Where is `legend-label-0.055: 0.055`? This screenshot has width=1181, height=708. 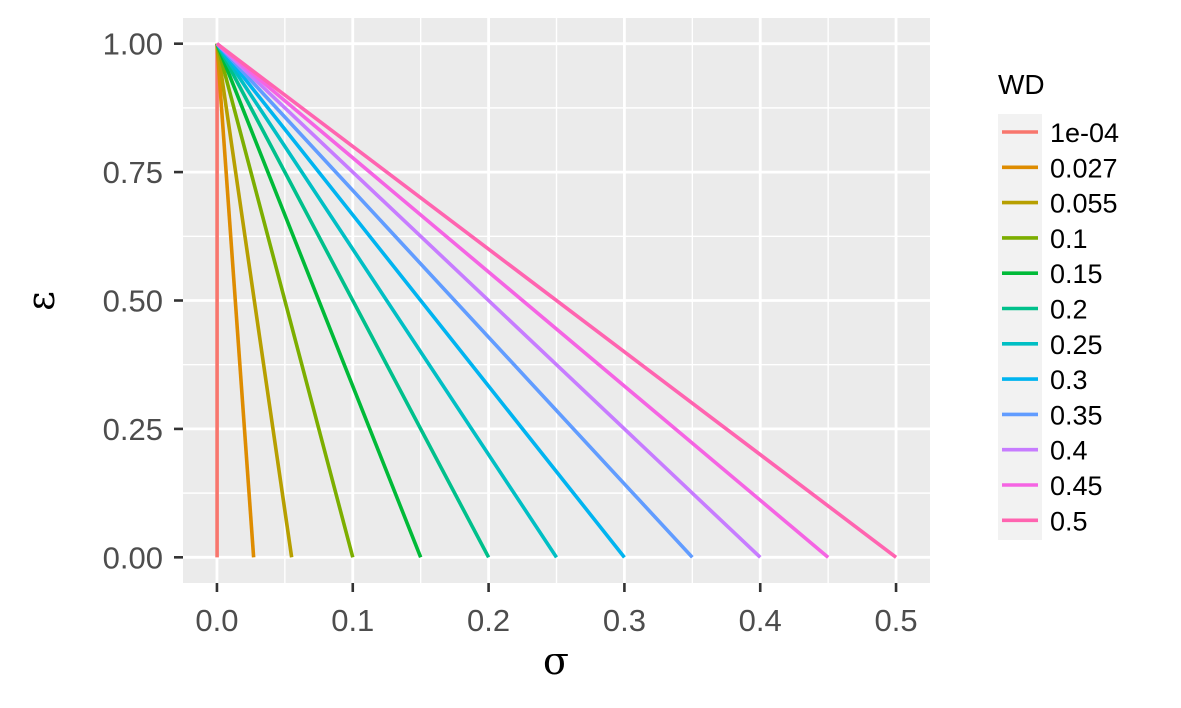
legend-label-0.055: 0.055 is located at coordinates (1084, 204).